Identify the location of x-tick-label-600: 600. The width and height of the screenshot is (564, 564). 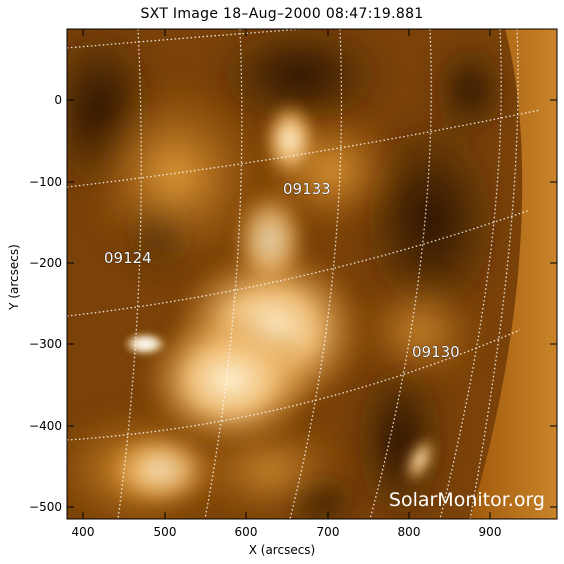
(246, 532).